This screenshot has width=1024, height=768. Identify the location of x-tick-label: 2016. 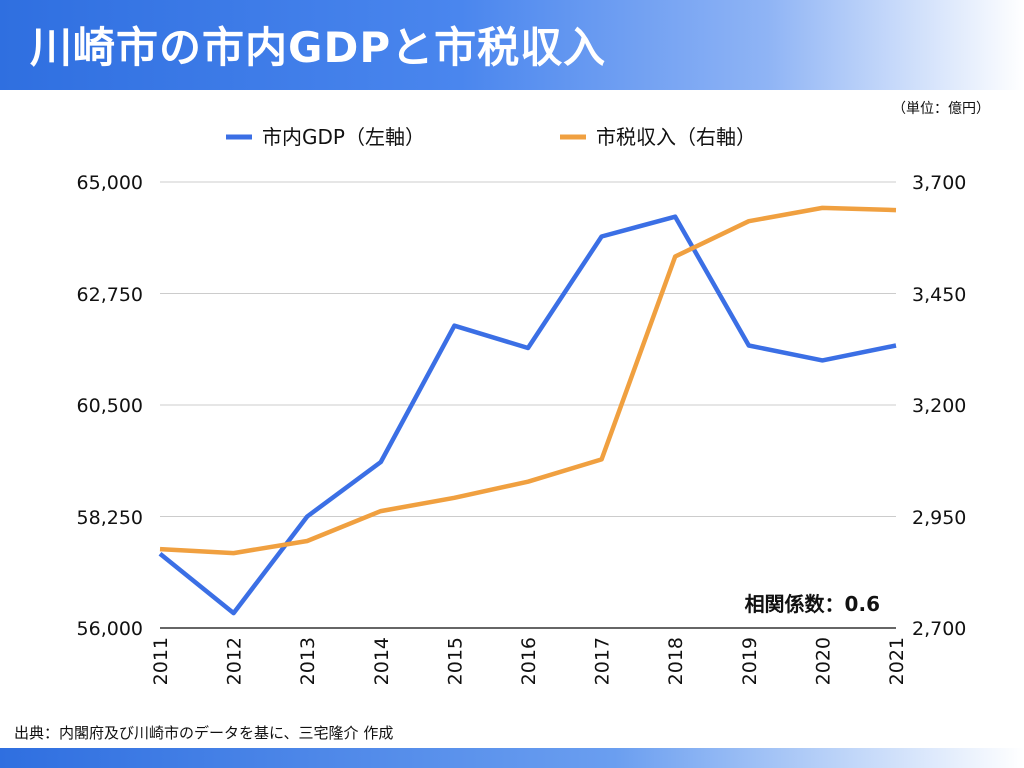
(529, 661).